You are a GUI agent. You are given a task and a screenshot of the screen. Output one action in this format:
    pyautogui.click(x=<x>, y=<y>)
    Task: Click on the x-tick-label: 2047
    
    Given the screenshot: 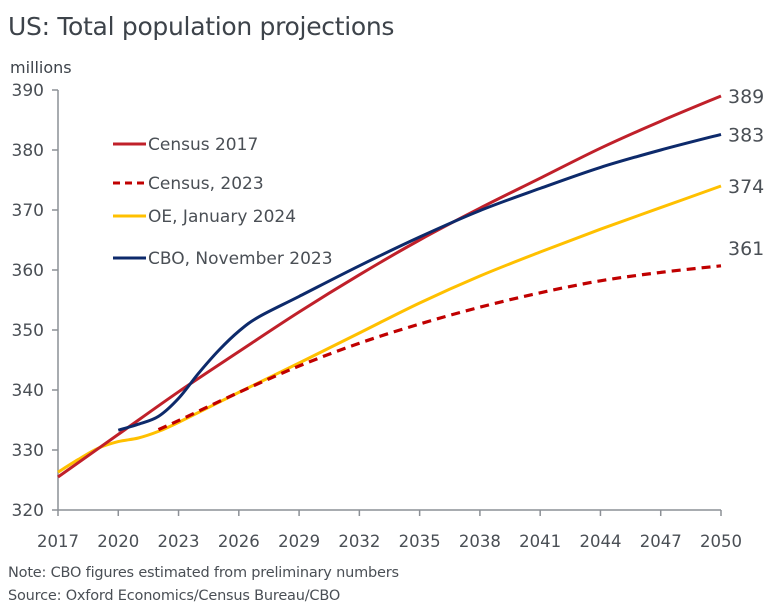 What is the action you would take?
    pyautogui.click(x=661, y=541)
    